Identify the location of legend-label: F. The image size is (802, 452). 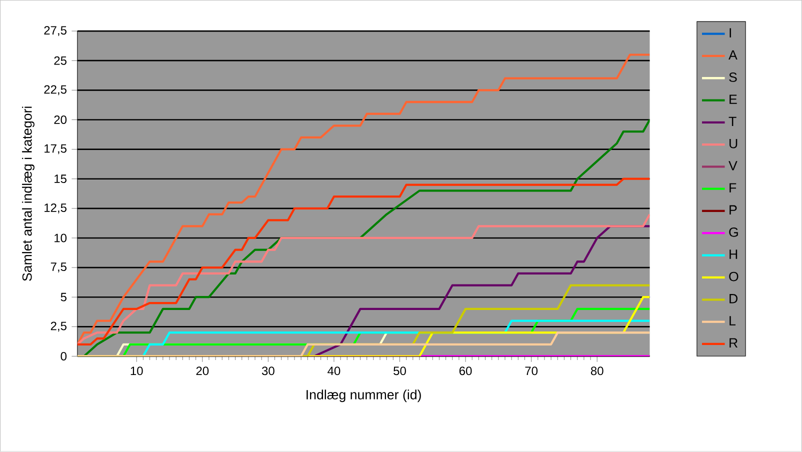
(733, 187).